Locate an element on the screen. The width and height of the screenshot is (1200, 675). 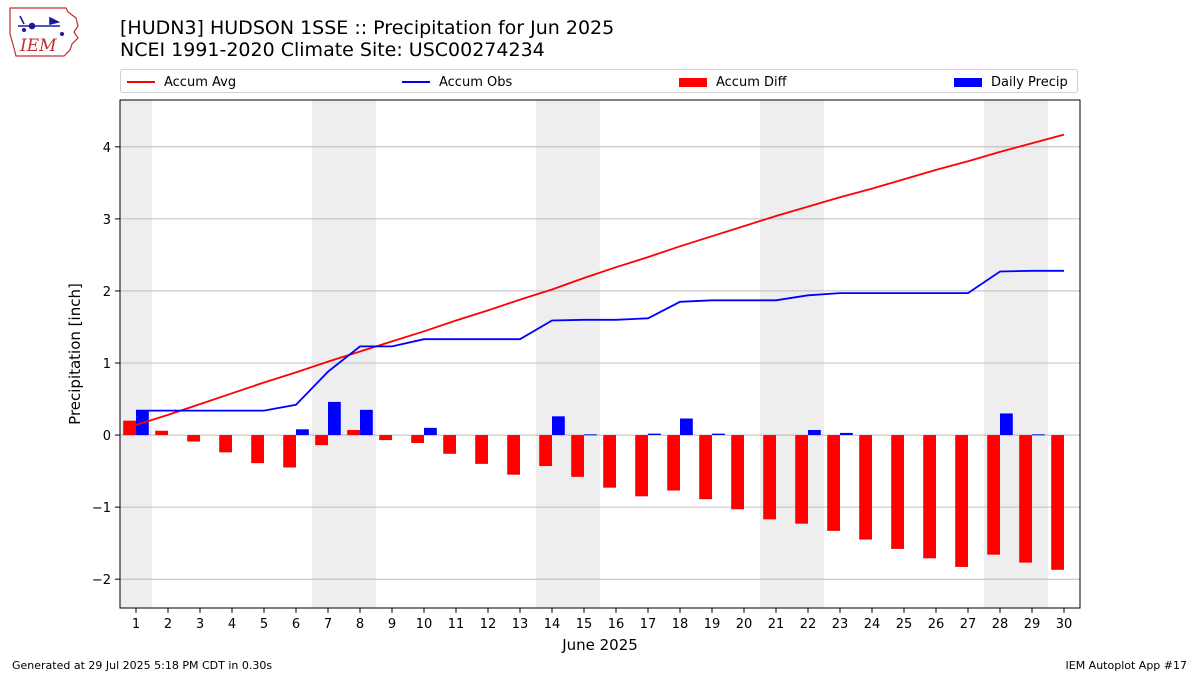
legend-label-accum-avg: Accum Avg is located at coordinates (200, 82).